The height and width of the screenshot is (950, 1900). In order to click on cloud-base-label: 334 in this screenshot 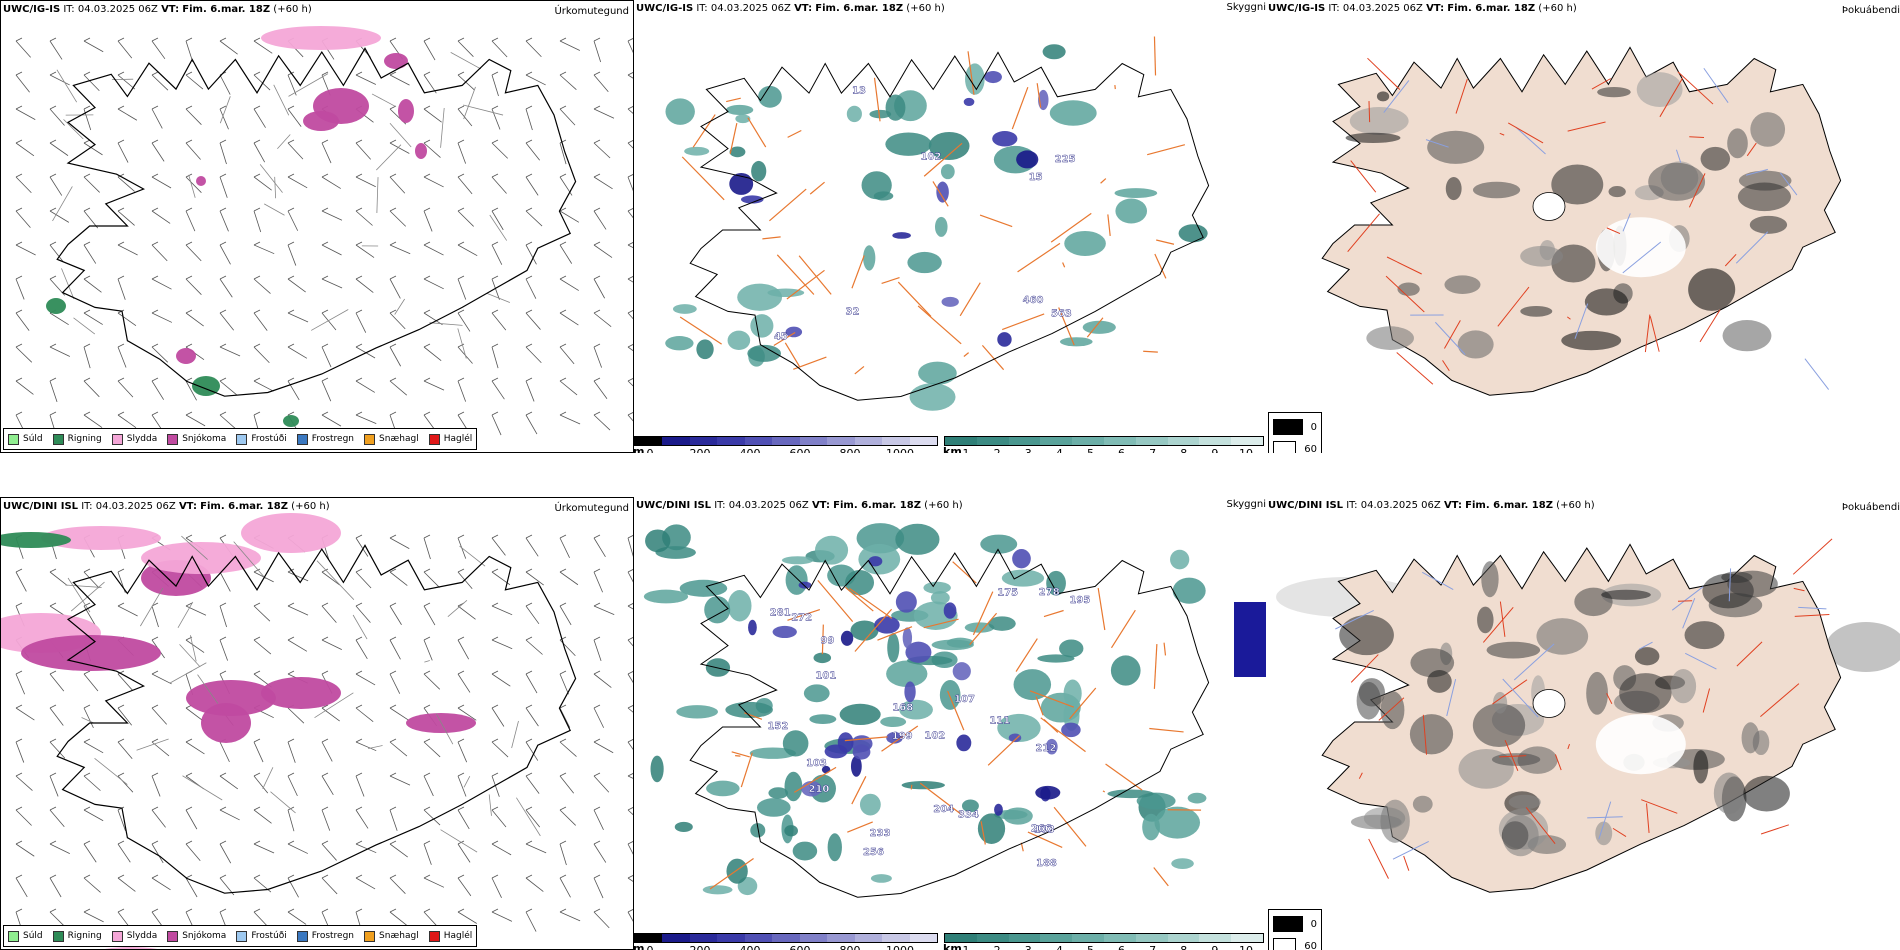, I will do `click(968, 814)`.